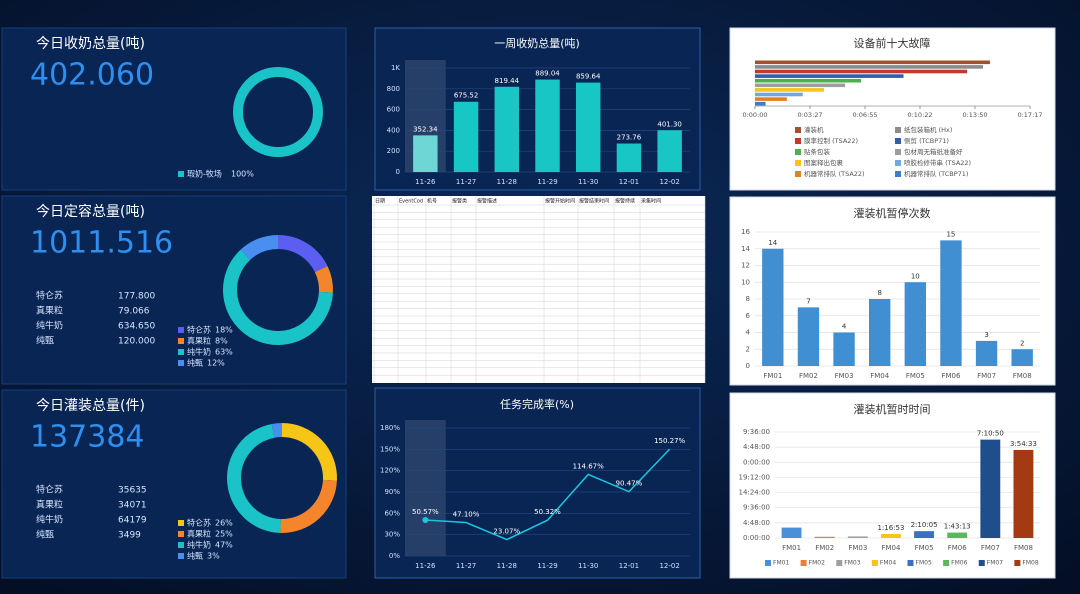  What do you see at coordinates (748, 299) in the screenshot?
I see `y-tick-label: 8` at bounding box center [748, 299].